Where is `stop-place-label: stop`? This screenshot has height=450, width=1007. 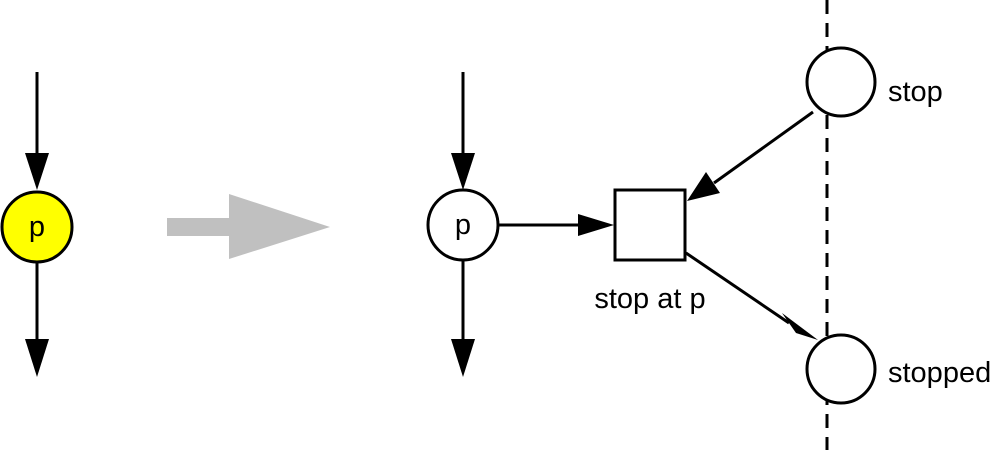 stop-place-label: stop is located at coordinates (915, 92).